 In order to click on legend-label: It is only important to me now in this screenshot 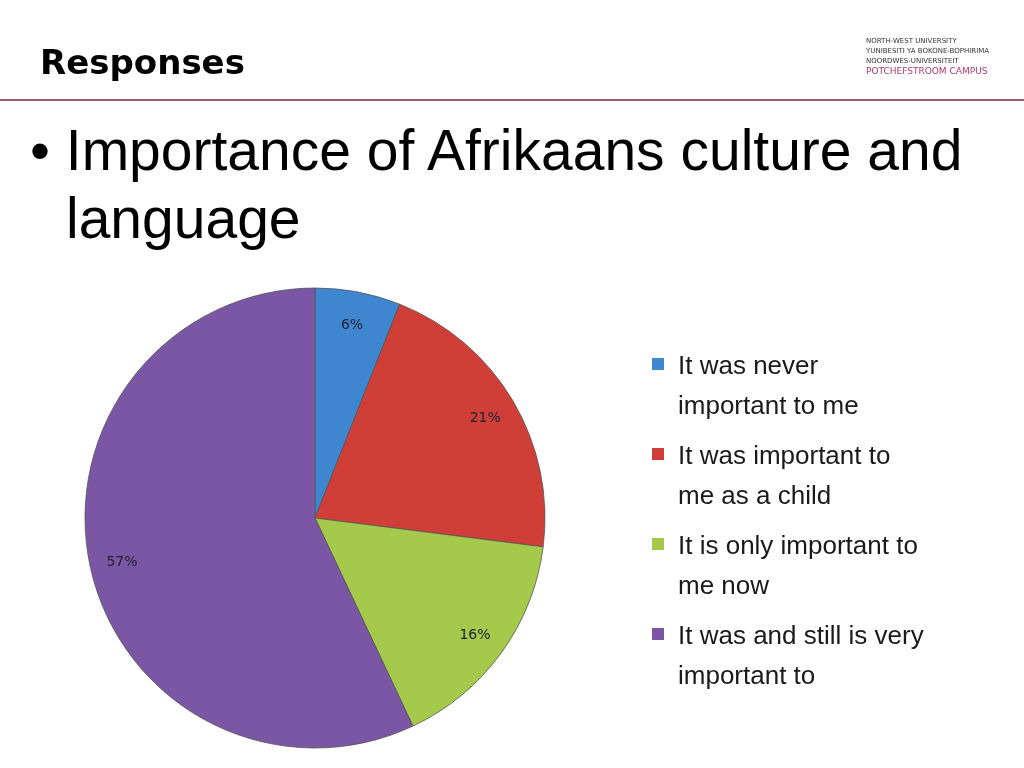, I will do `click(798, 565)`.